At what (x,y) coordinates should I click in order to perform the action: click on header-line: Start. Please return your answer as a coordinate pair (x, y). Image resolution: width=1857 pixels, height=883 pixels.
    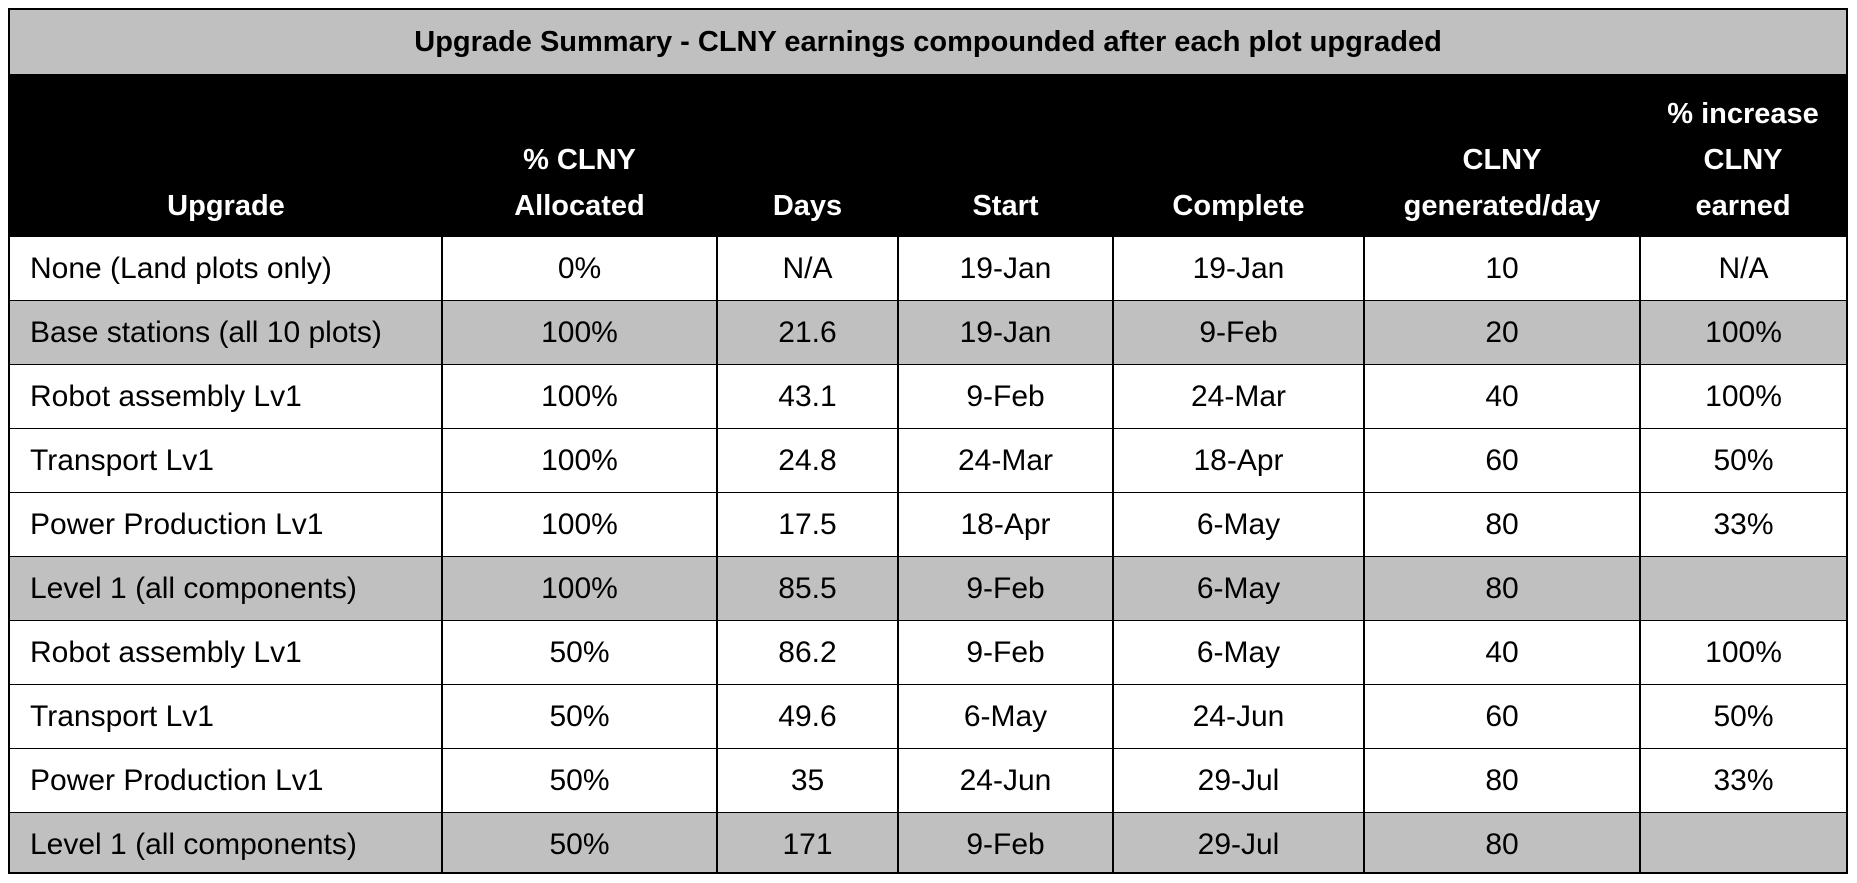
    Looking at the image, I should click on (1005, 206).